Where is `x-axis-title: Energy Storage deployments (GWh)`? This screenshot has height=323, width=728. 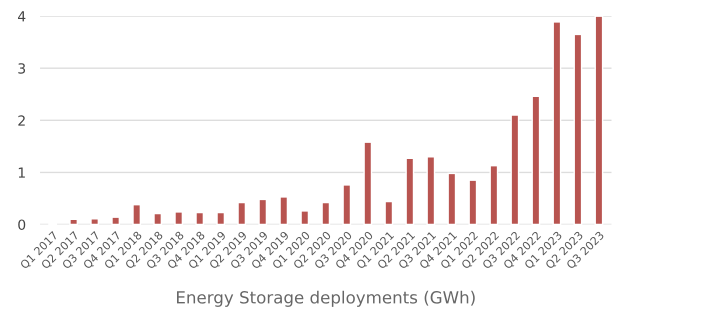
x-axis-title: Energy Storage deployments (GWh) is located at coordinates (326, 298).